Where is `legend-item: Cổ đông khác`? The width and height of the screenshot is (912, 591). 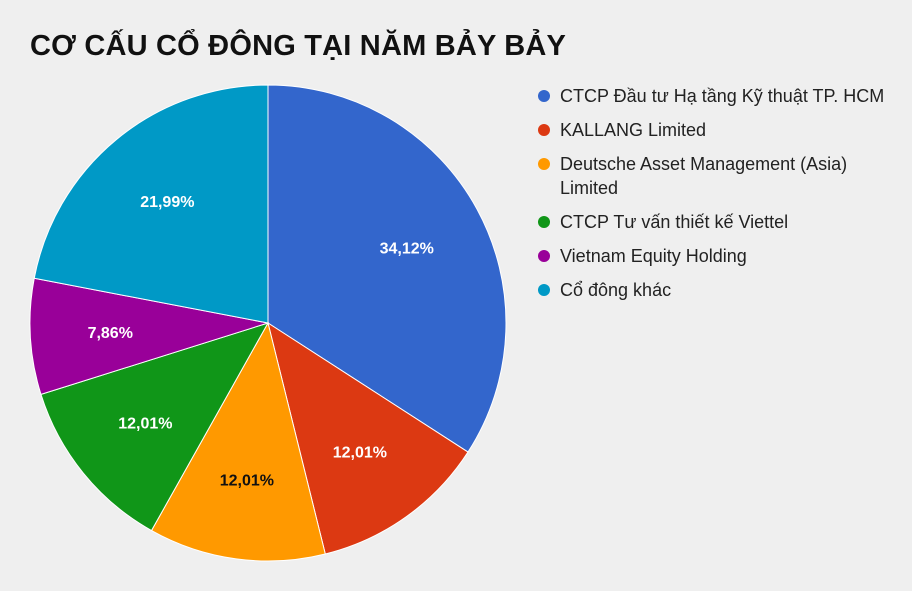 legend-item: Cổ đông khác is located at coordinates (718, 290).